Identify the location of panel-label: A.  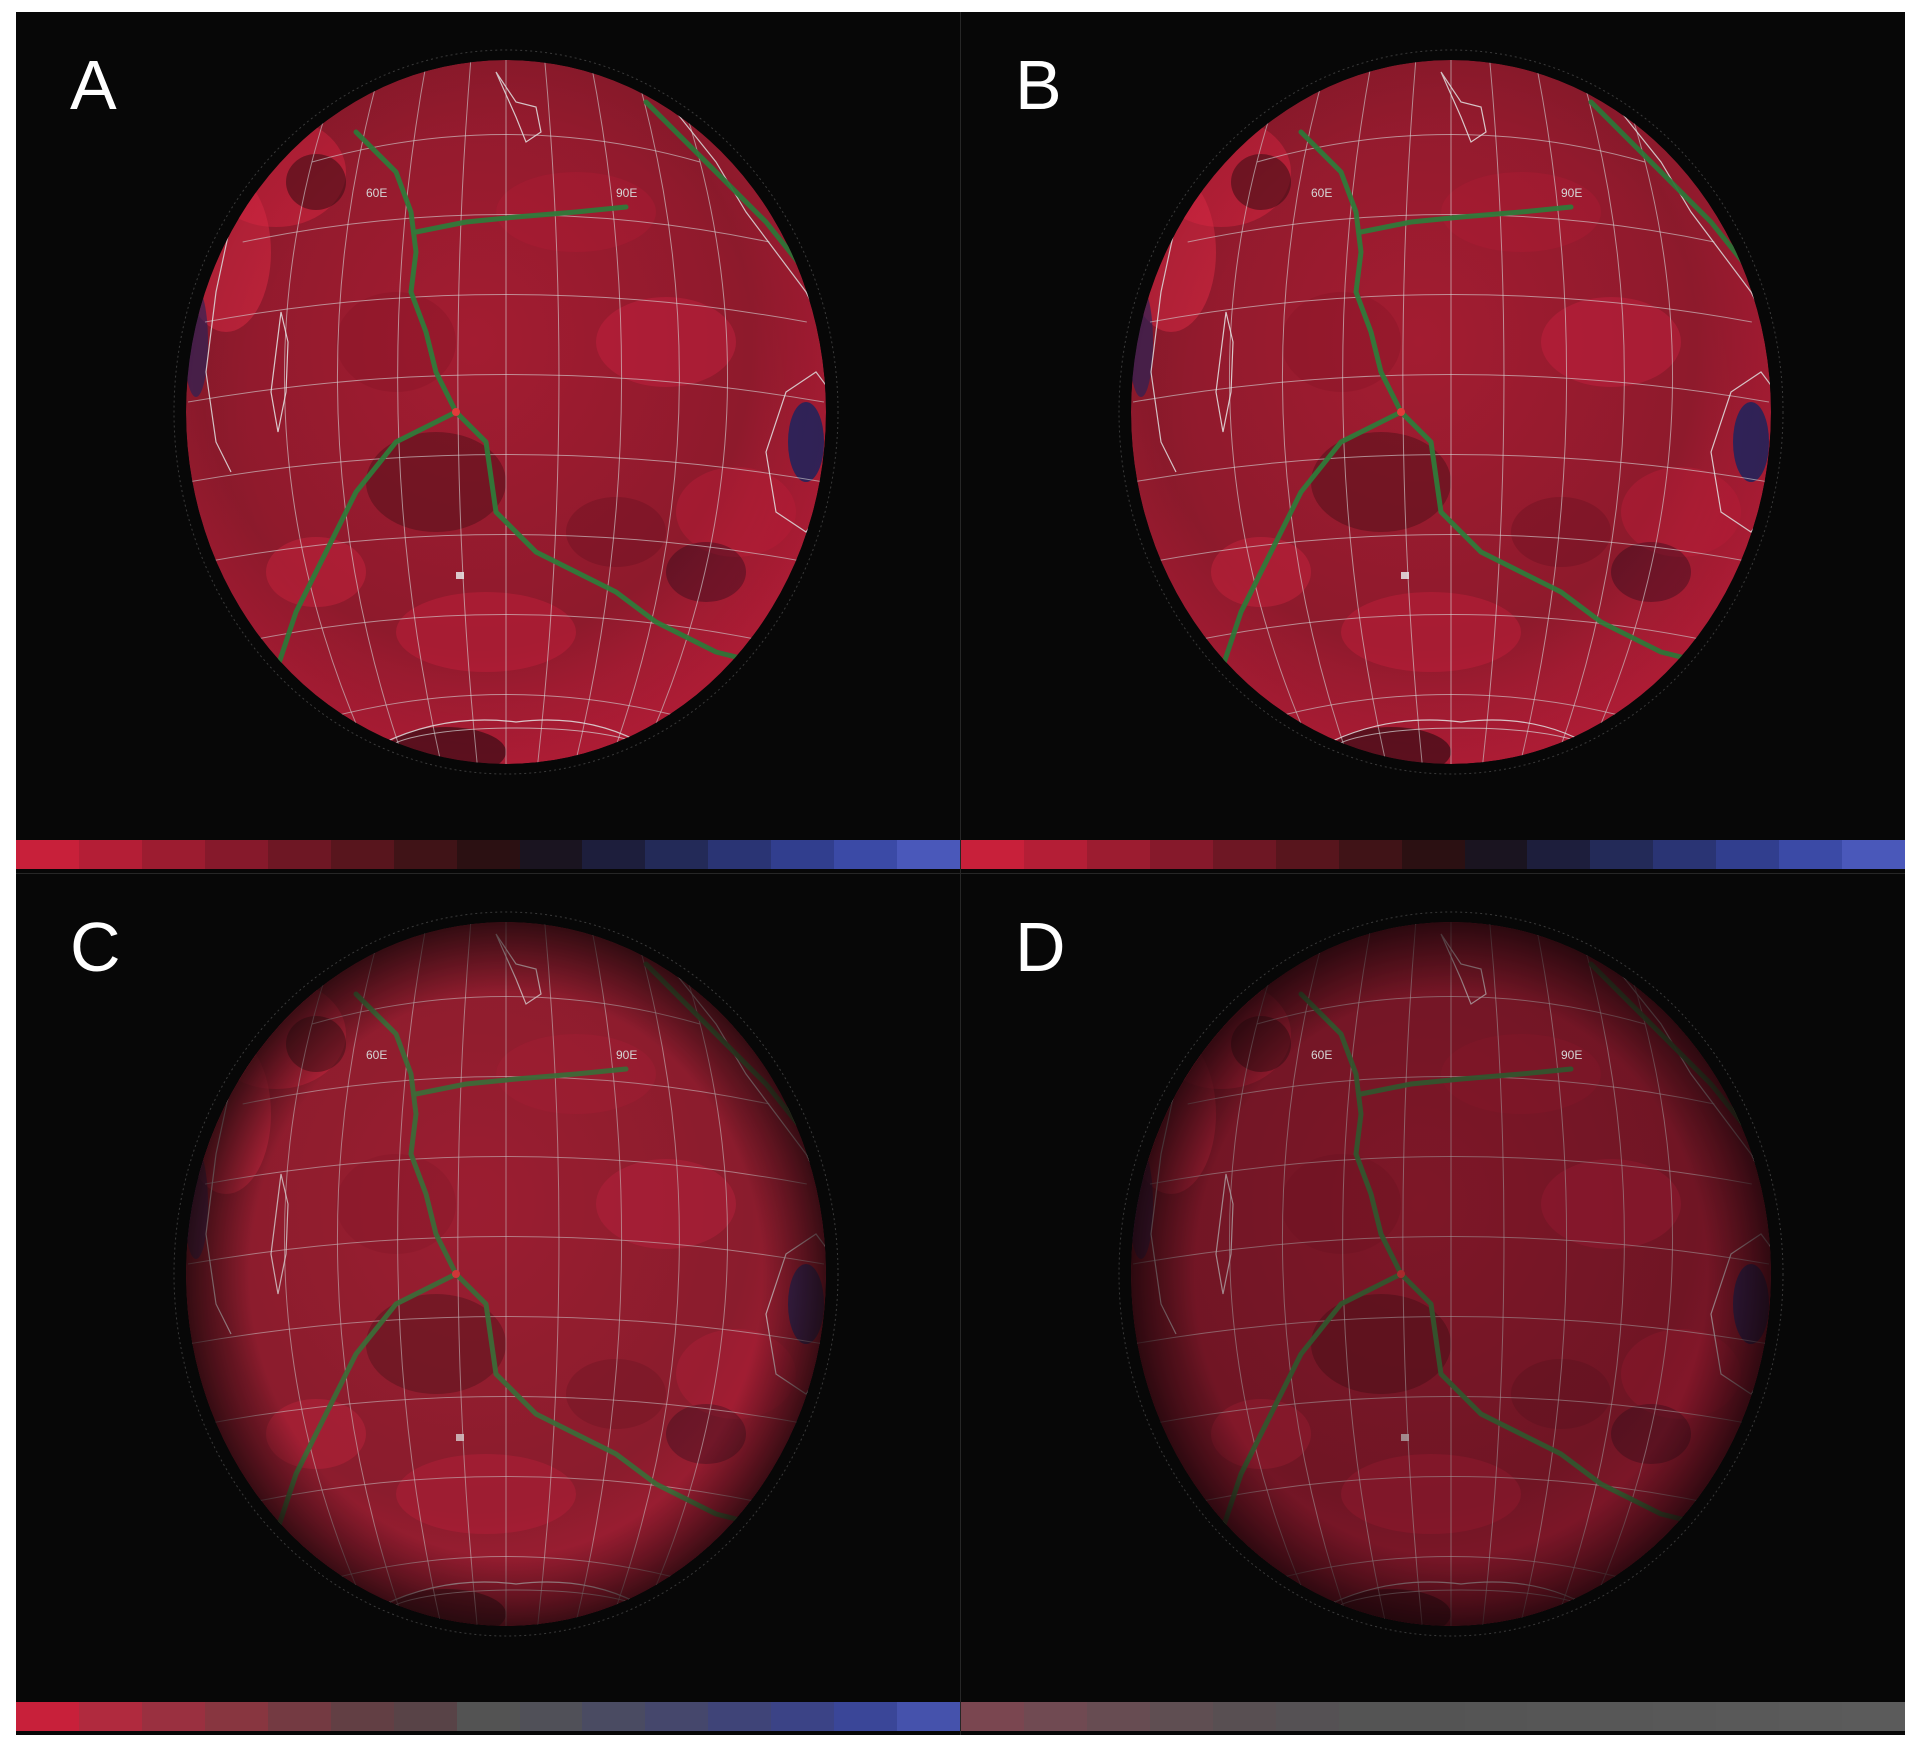
(93, 85).